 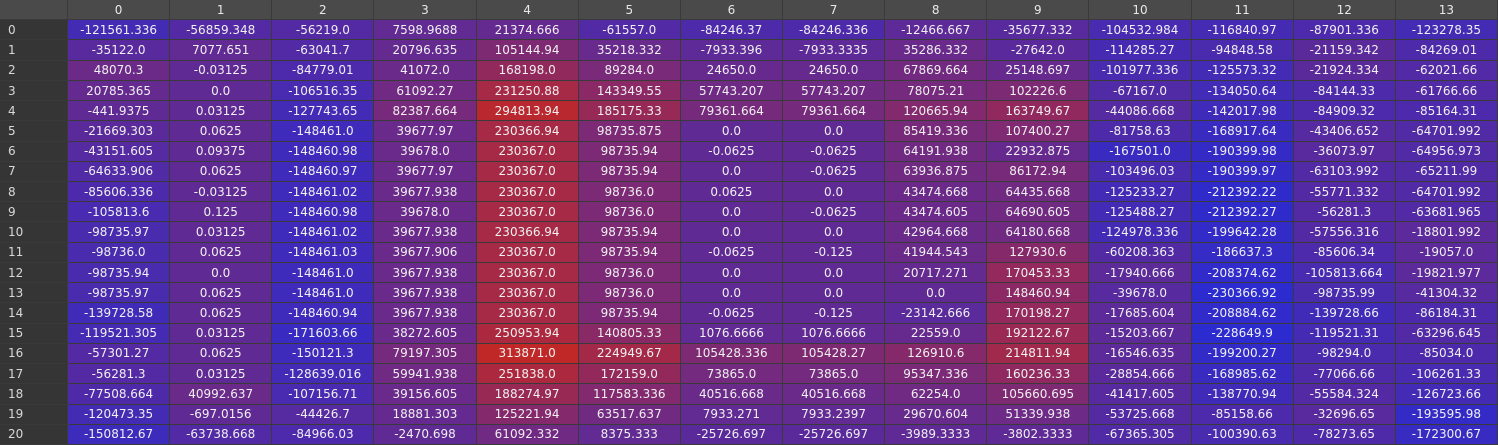 I want to click on row-header: 2, so click(x=34, y=70).